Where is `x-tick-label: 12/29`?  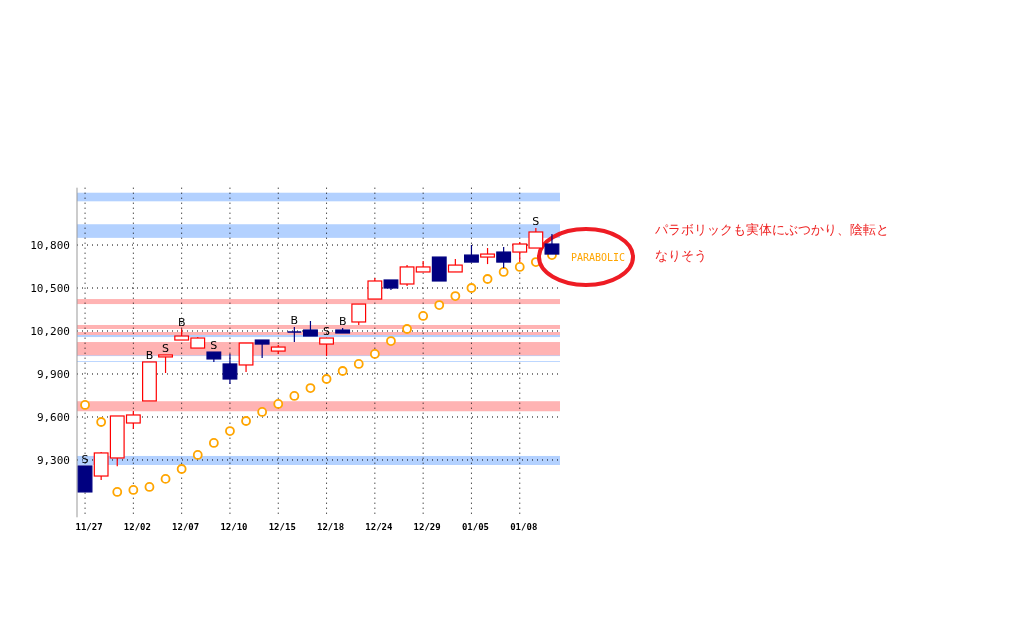 x-tick-label: 12/29 is located at coordinates (427, 527).